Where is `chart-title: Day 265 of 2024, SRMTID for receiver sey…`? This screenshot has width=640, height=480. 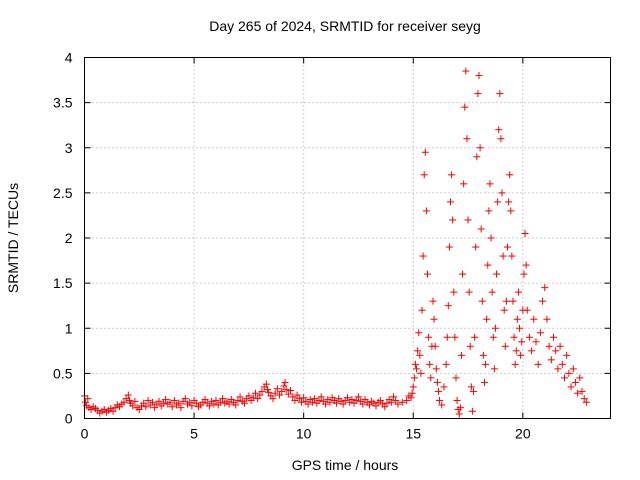
chart-title: Day 265 of 2024, SRMTID for receiver sey… is located at coordinates (345, 26).